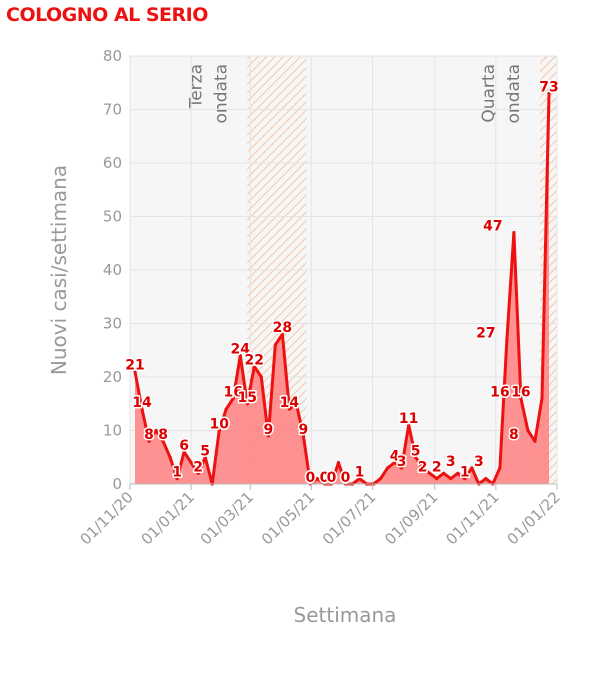 Image resolution: width=595 pixels, height=680 pixels. What do you see at coordinates (472, 518) in the screenshot?
I see `x-tick-label: 01/11/21` at bounding box center [472, 518].